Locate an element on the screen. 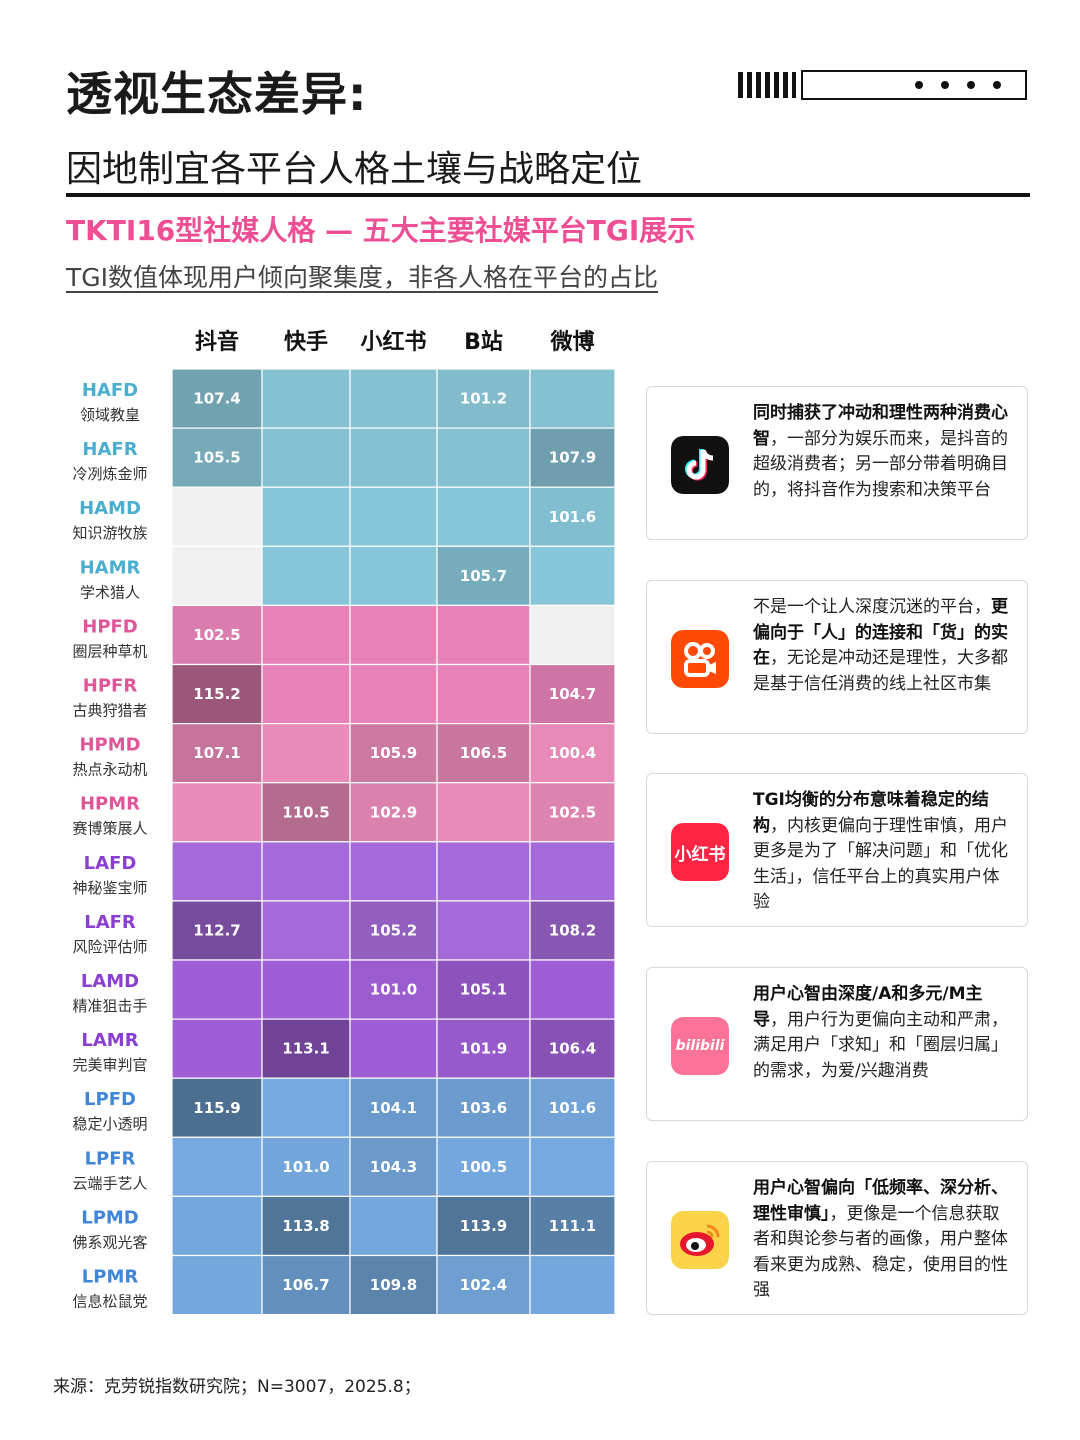 This screenshot has height=1440, width=1080. row-label-name: 风险评估师 is located at coordinates (109, 947).